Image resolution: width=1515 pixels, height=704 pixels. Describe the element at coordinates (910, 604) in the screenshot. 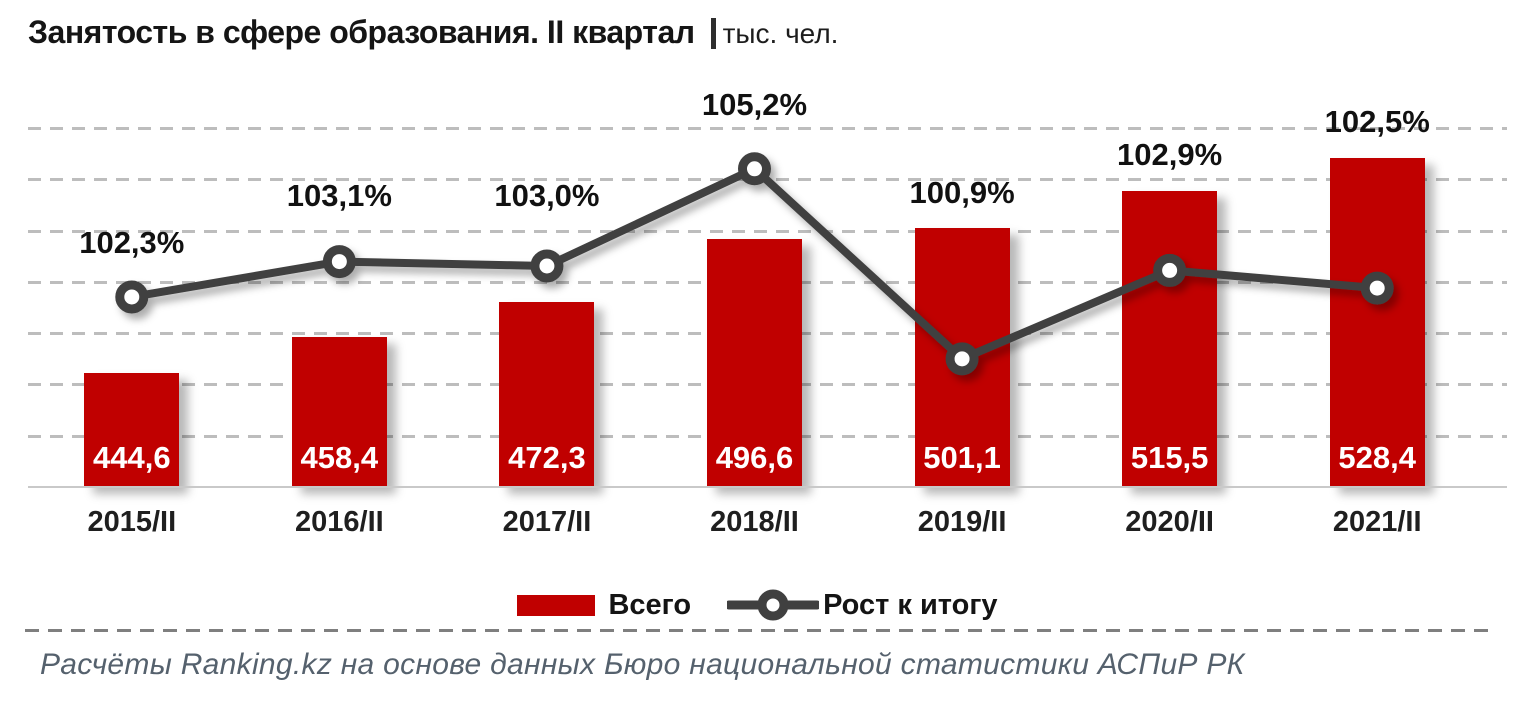

I see `legend-label-growth: Рост к итогу` at that location.